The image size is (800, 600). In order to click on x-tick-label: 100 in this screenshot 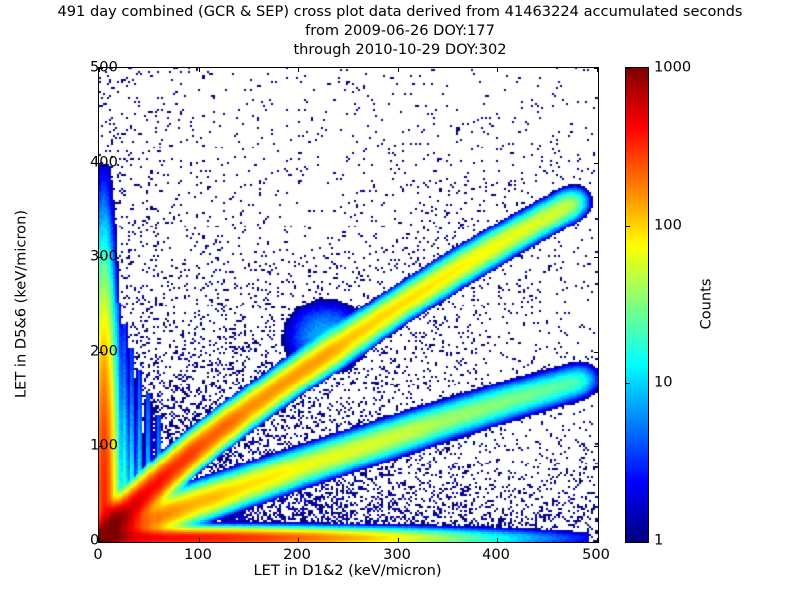, I will do `click(198, 554)`.